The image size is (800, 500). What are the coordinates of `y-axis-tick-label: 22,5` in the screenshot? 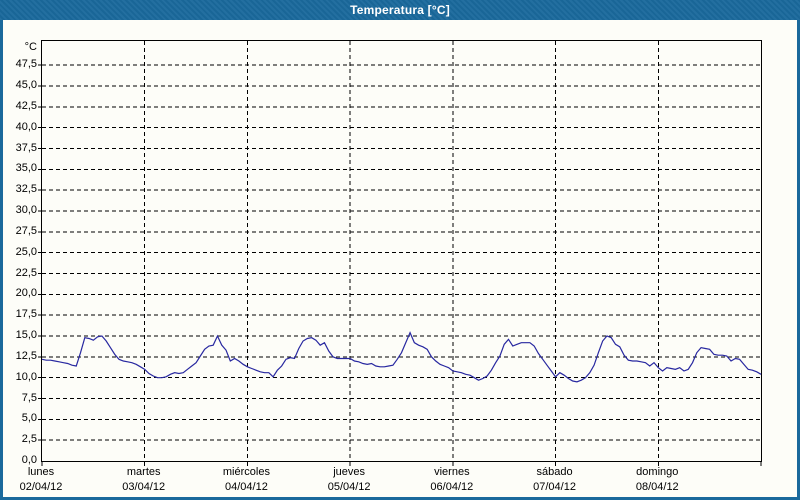 It's located at (26, 272).